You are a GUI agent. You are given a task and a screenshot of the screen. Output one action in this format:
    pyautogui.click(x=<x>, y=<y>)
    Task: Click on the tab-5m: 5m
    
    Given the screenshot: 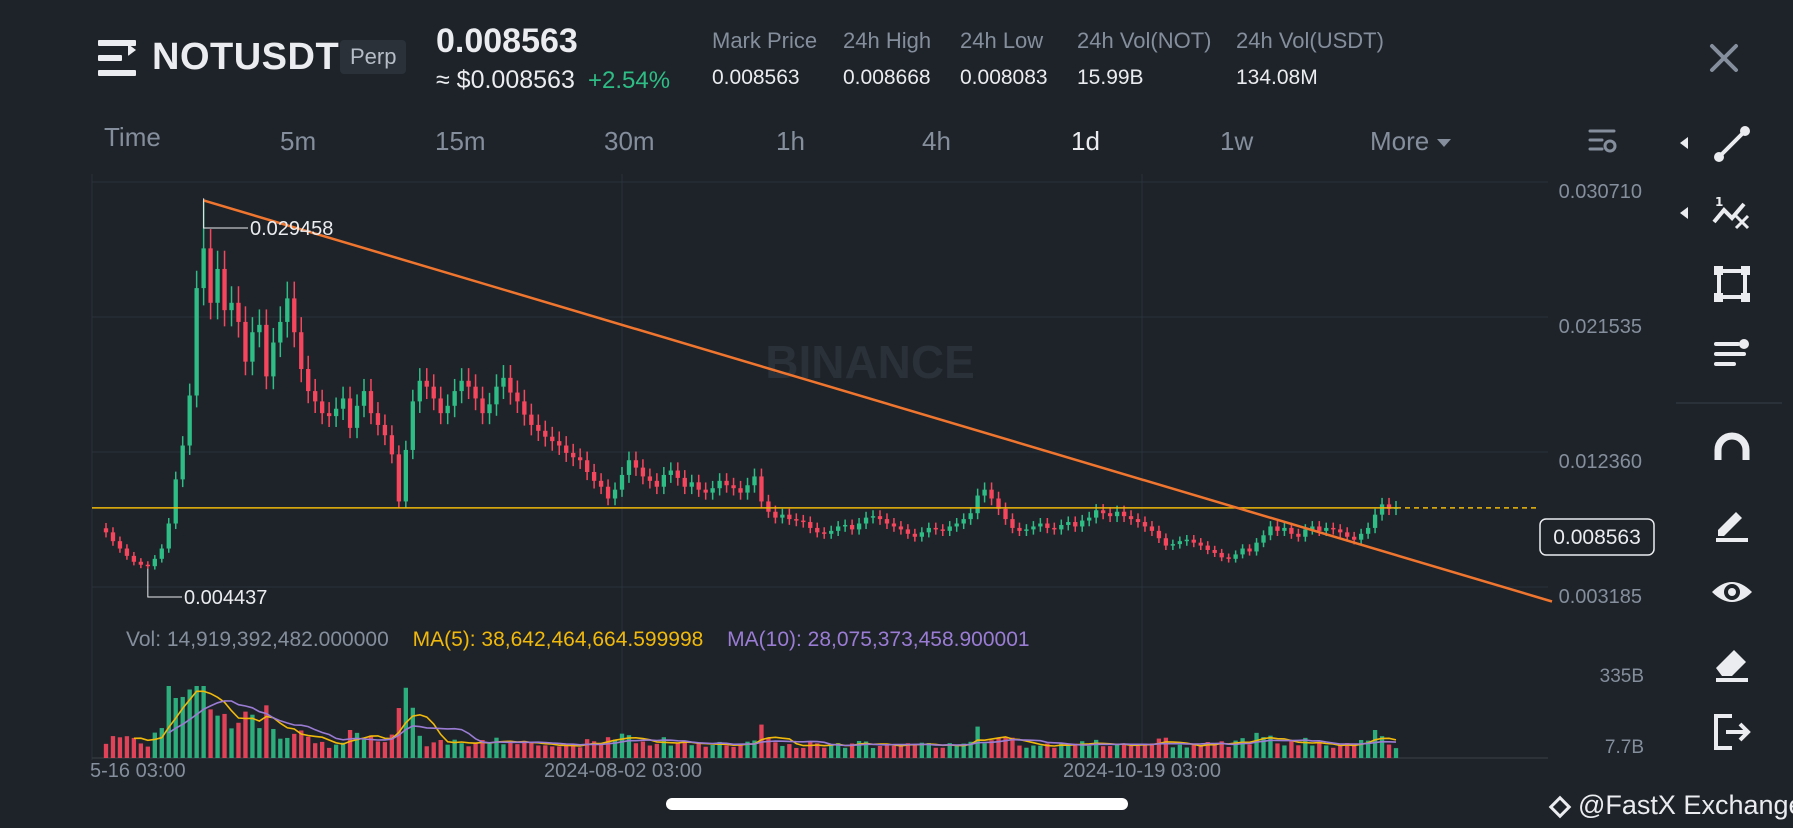 What is the action you would take?
    pyautogui.click(x=298, y=141)
    